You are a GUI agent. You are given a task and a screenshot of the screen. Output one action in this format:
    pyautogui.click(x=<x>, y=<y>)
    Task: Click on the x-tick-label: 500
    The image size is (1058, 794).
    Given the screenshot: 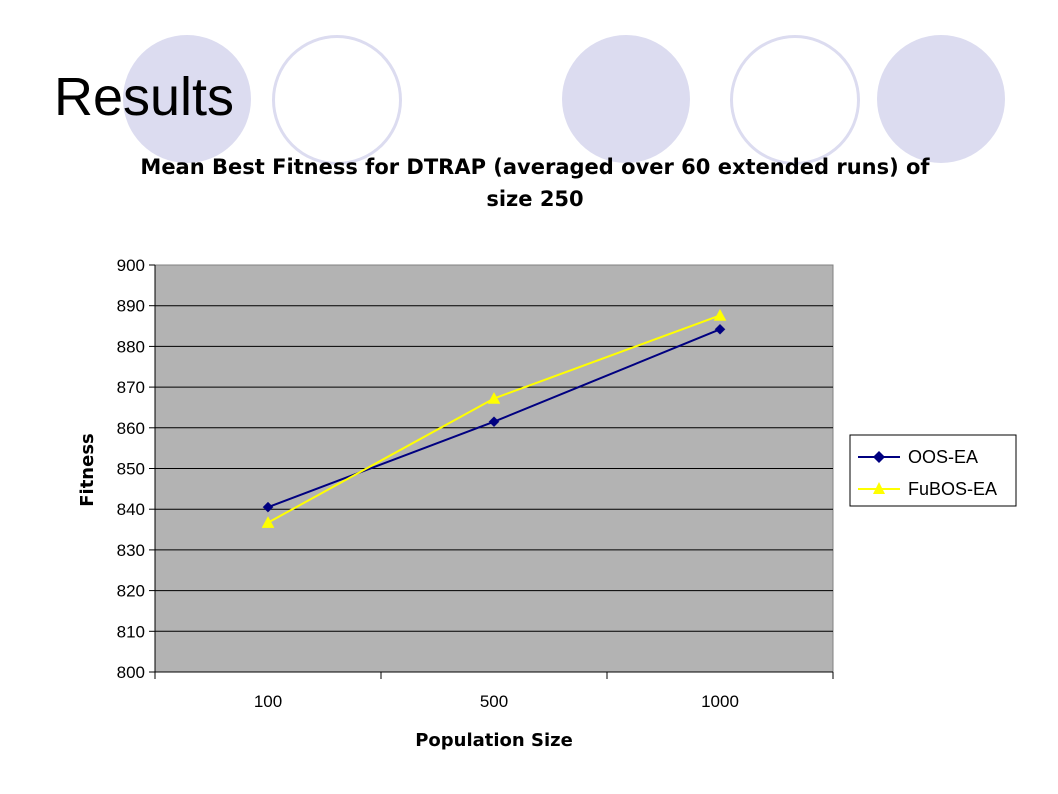 What is the action you would take?
    pyautogui.click(x=494, y=701)
    